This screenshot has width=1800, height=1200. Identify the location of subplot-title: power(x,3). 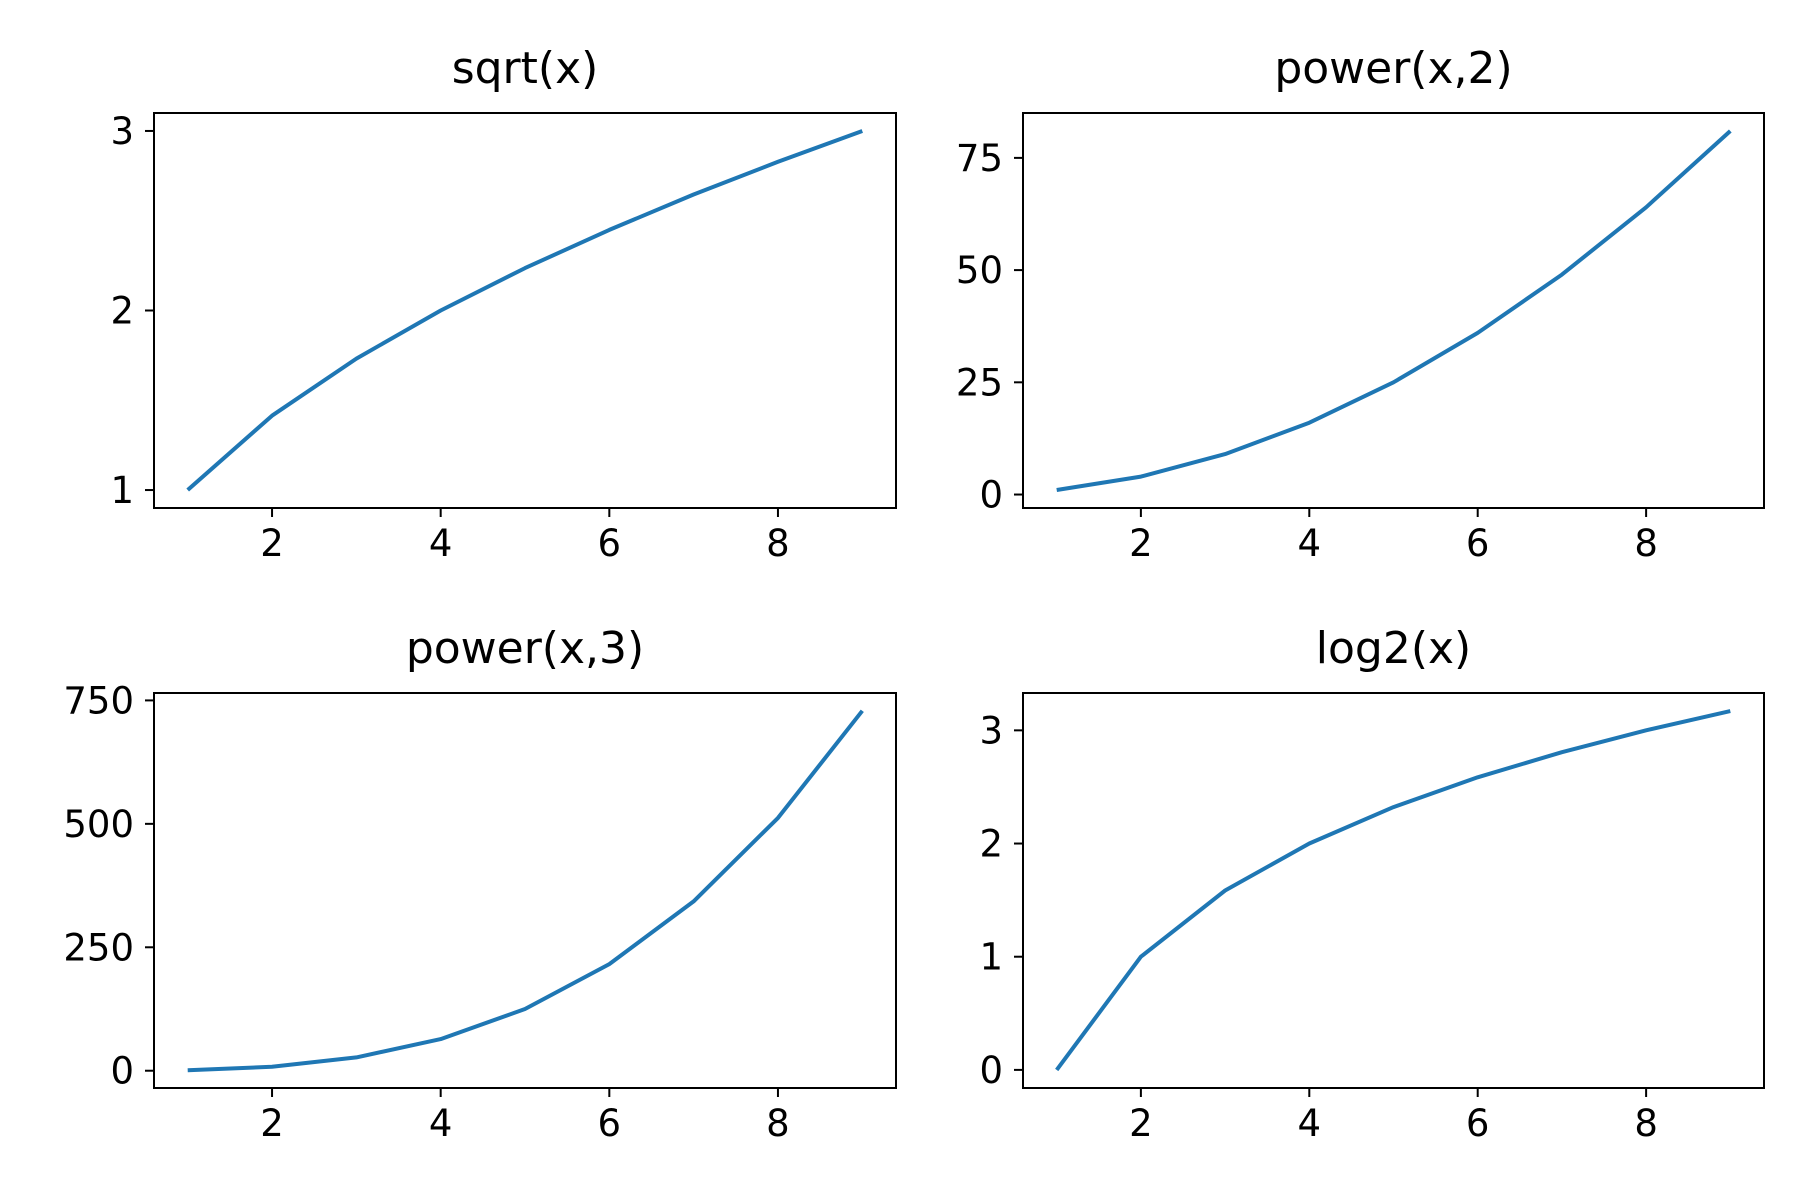
(525, 648).